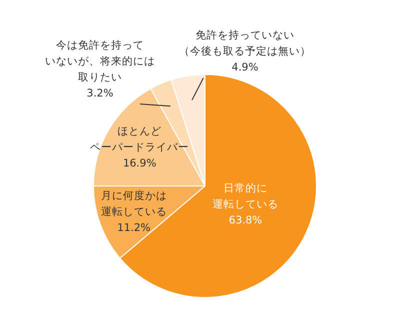  What do you see at coordinates (245, 195) in the screenshot?
I see `slice-label: 日常的に運転している` at bounding box center [245, 195].